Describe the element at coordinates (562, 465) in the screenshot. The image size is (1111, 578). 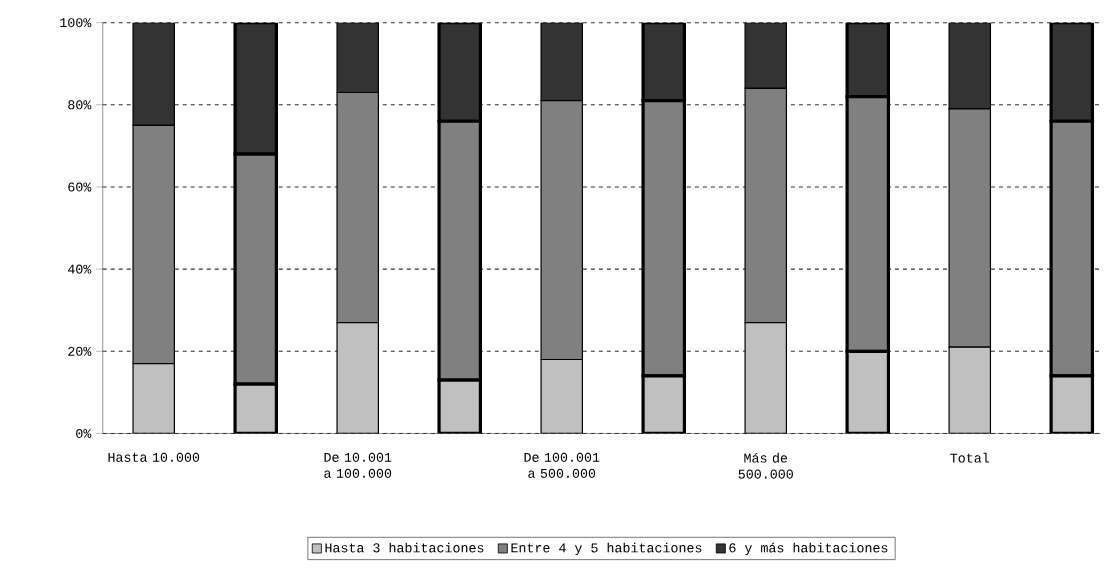
I see `x-tick-label: De 100.001 a 500.000` at that location.